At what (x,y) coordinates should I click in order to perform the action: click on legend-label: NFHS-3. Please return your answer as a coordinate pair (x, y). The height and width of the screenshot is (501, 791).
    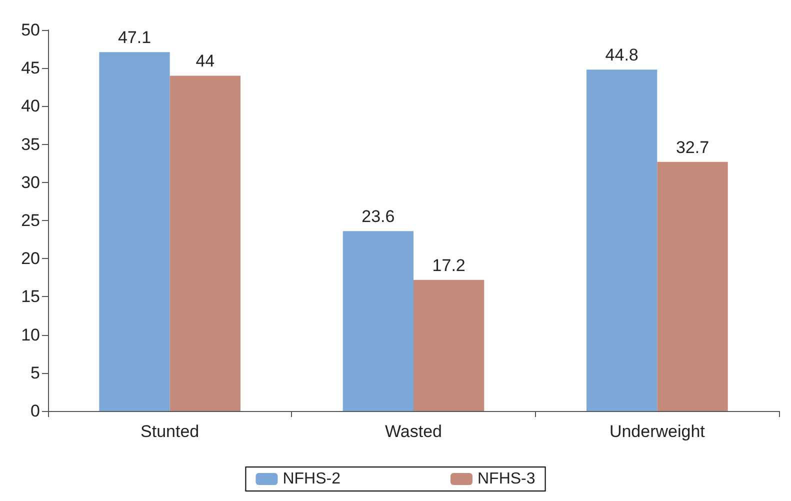
    Looking at the image, I should click on (507, 479).